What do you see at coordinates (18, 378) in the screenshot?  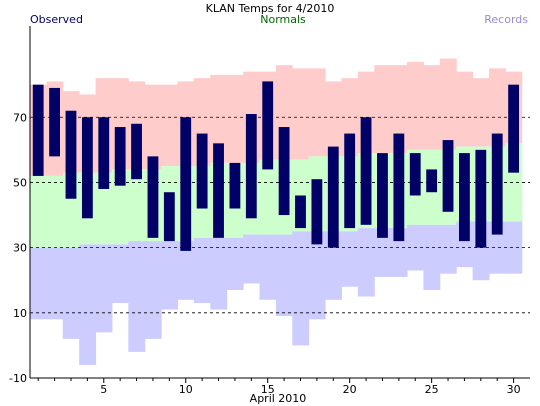 I see `y-tick-label: -10` at bounding box center [18, 378].